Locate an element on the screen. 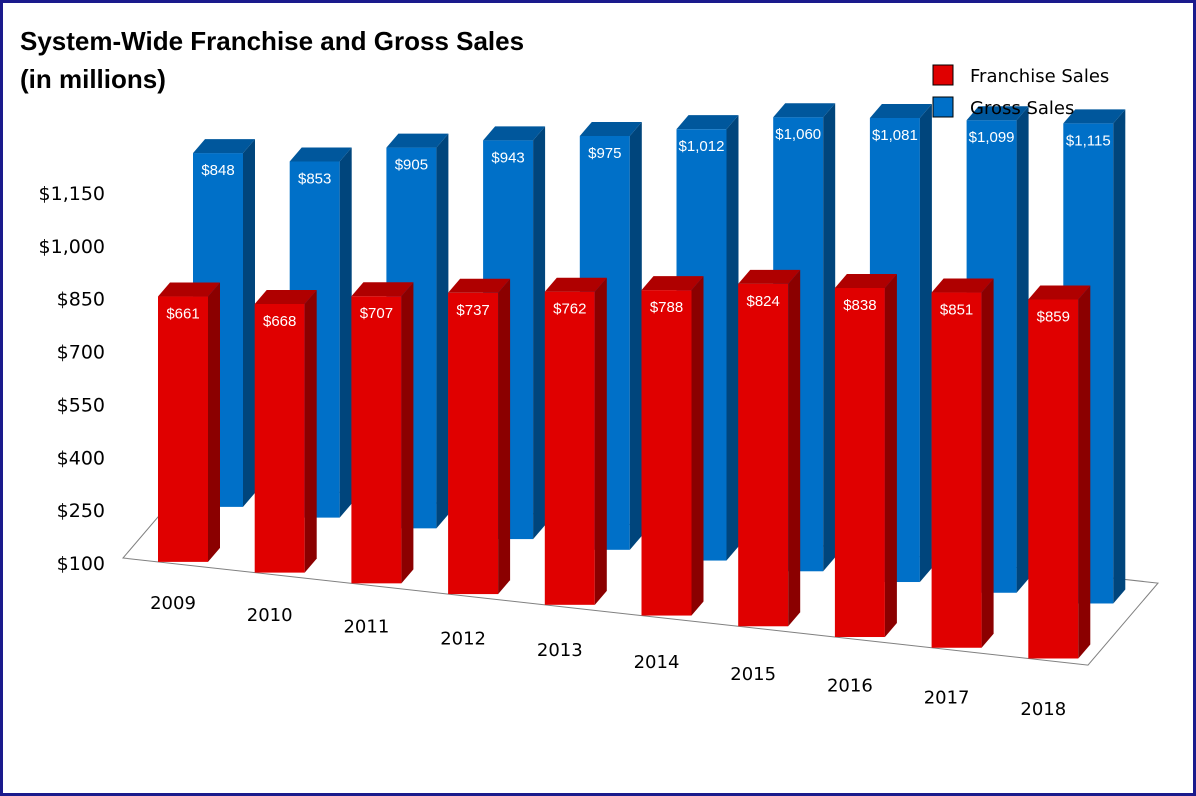 The image size is (1196, 796). data-label: $853 is located at coordinates (314, 178).